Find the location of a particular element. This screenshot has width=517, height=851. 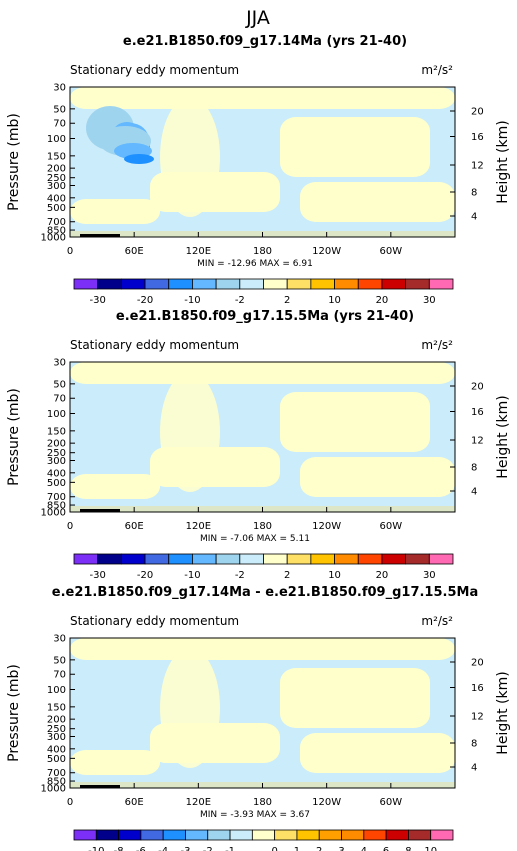

height-tick-label: 16 is located at coordinates (477, 412).